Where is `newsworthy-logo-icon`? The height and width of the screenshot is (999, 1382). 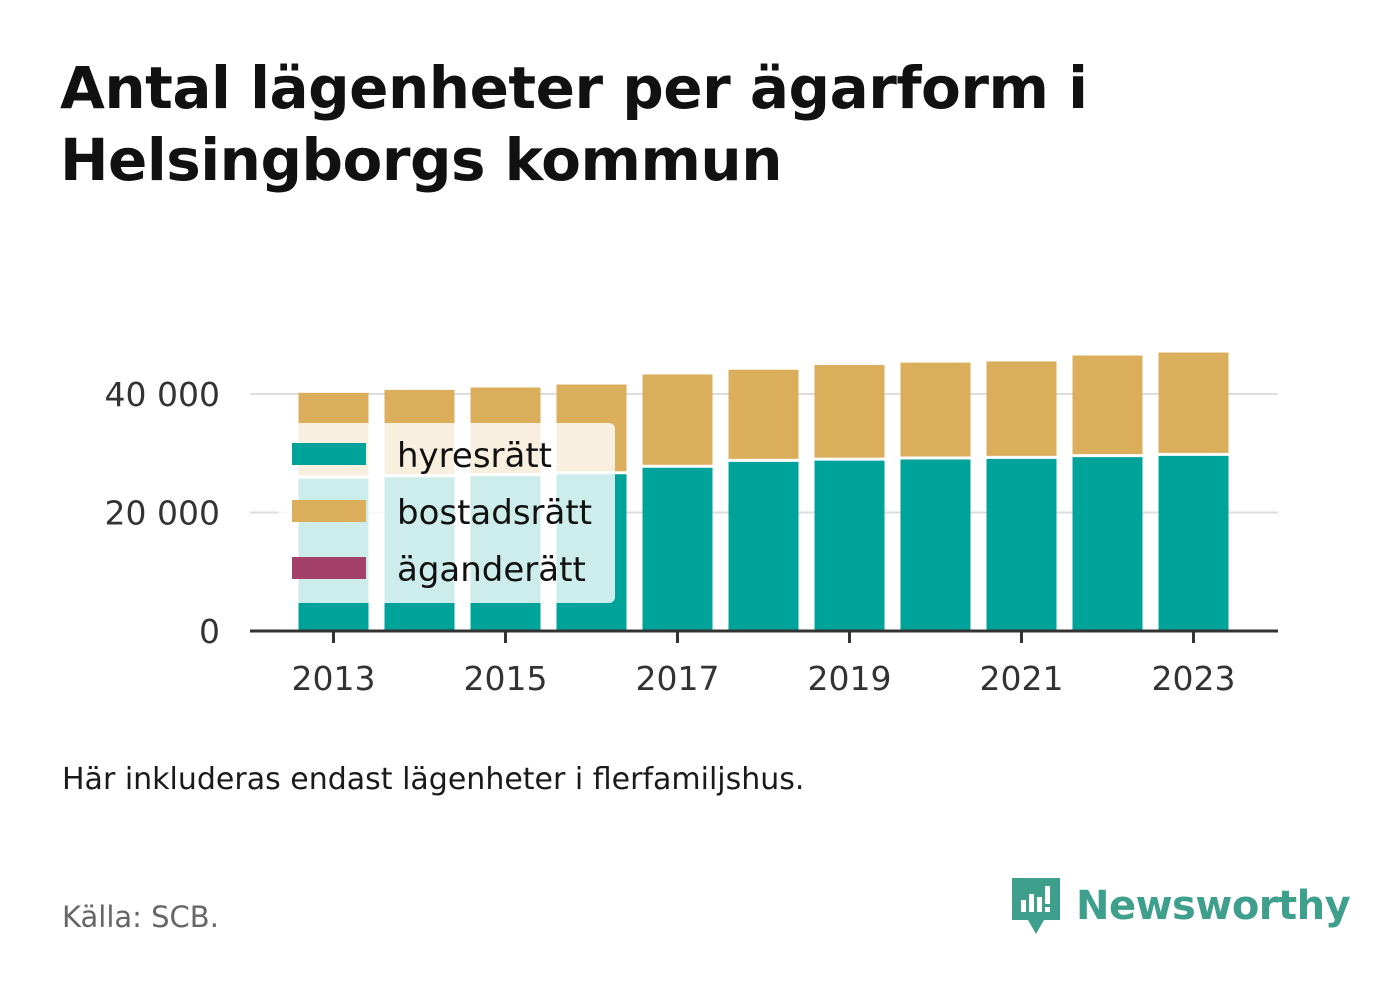
newsworthy-logo-icon is located at coordinates (1036, 906).